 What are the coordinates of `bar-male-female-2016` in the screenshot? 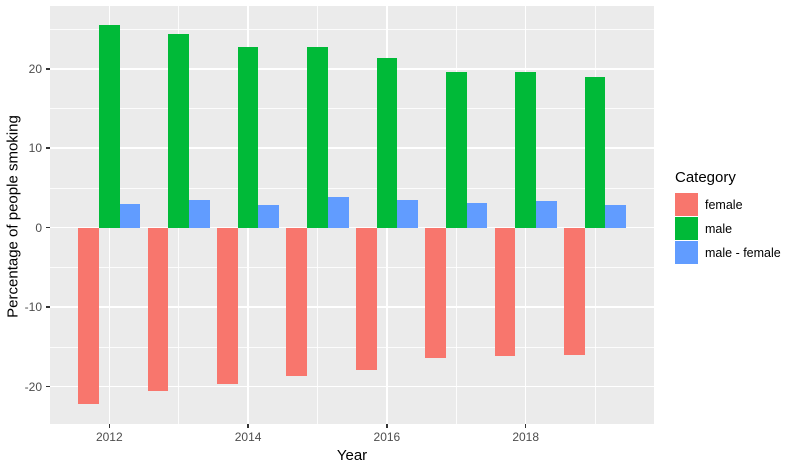 It's located at (407, 213).